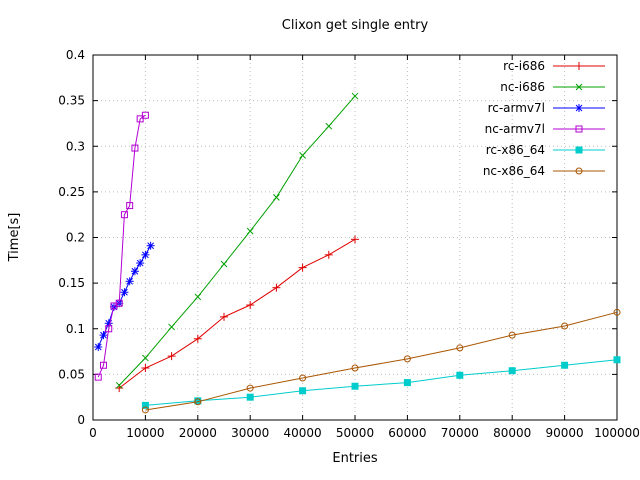 The height and width of the screenshot is (480, 640). I want to click on y-tick-label: 0.35, so click(71, 101).